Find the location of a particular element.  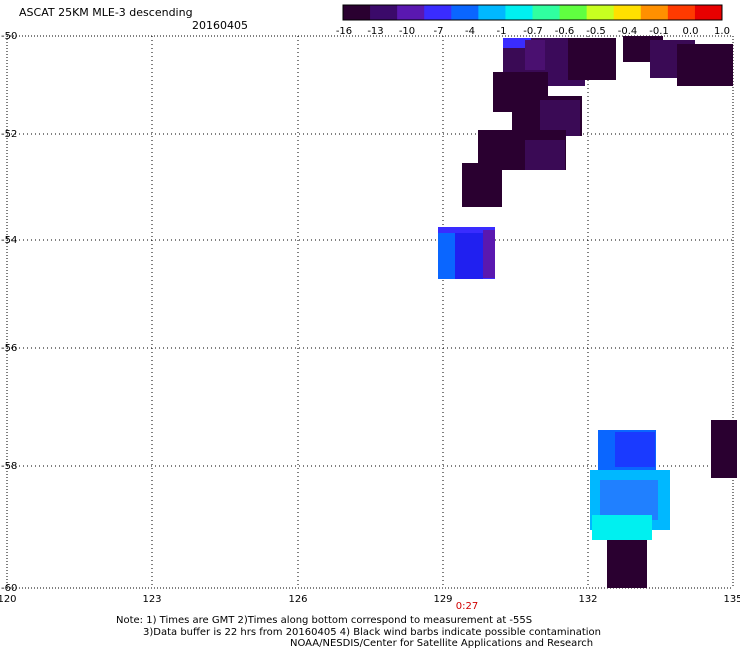

colorbar-label: -0.6 is located at coordinates (565, 31).